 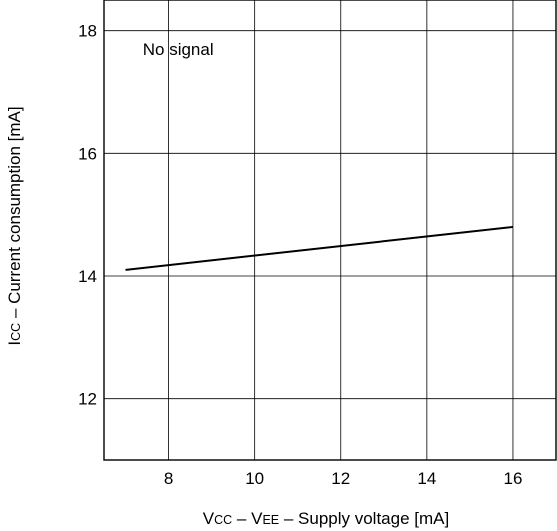 What do you see at coordinates (87, 276) in the screenshot?
I see `y-tick-label: 14` at bounding box center [87, 276].